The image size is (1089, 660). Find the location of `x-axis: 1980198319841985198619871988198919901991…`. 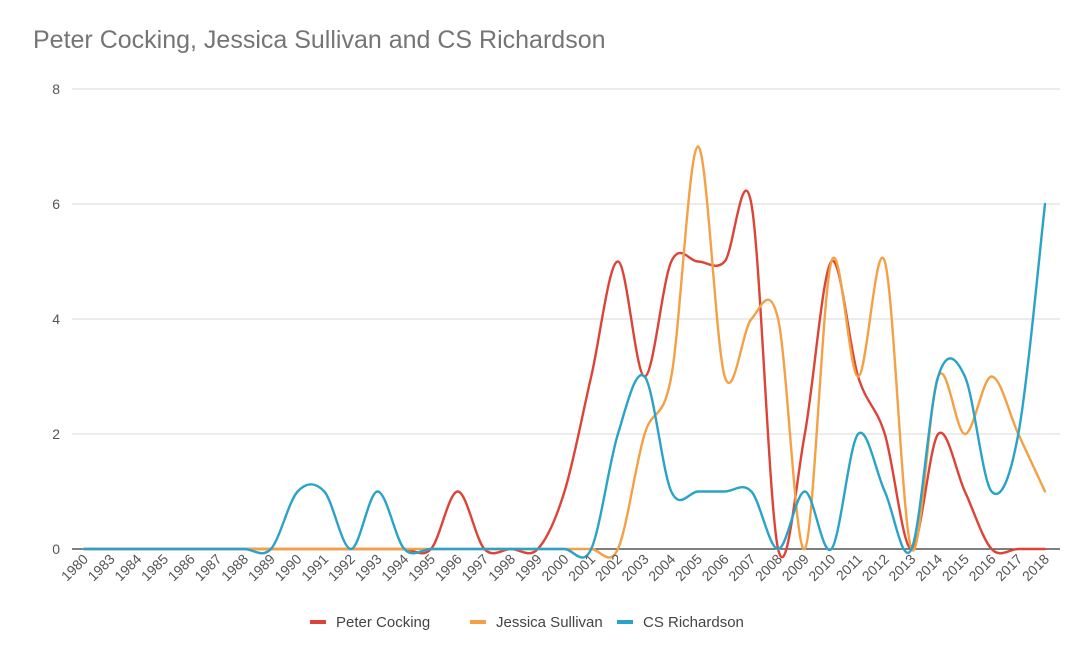

x-axis: 1980198319841985198619871988198919901991… is located at coordinates (555, 567).